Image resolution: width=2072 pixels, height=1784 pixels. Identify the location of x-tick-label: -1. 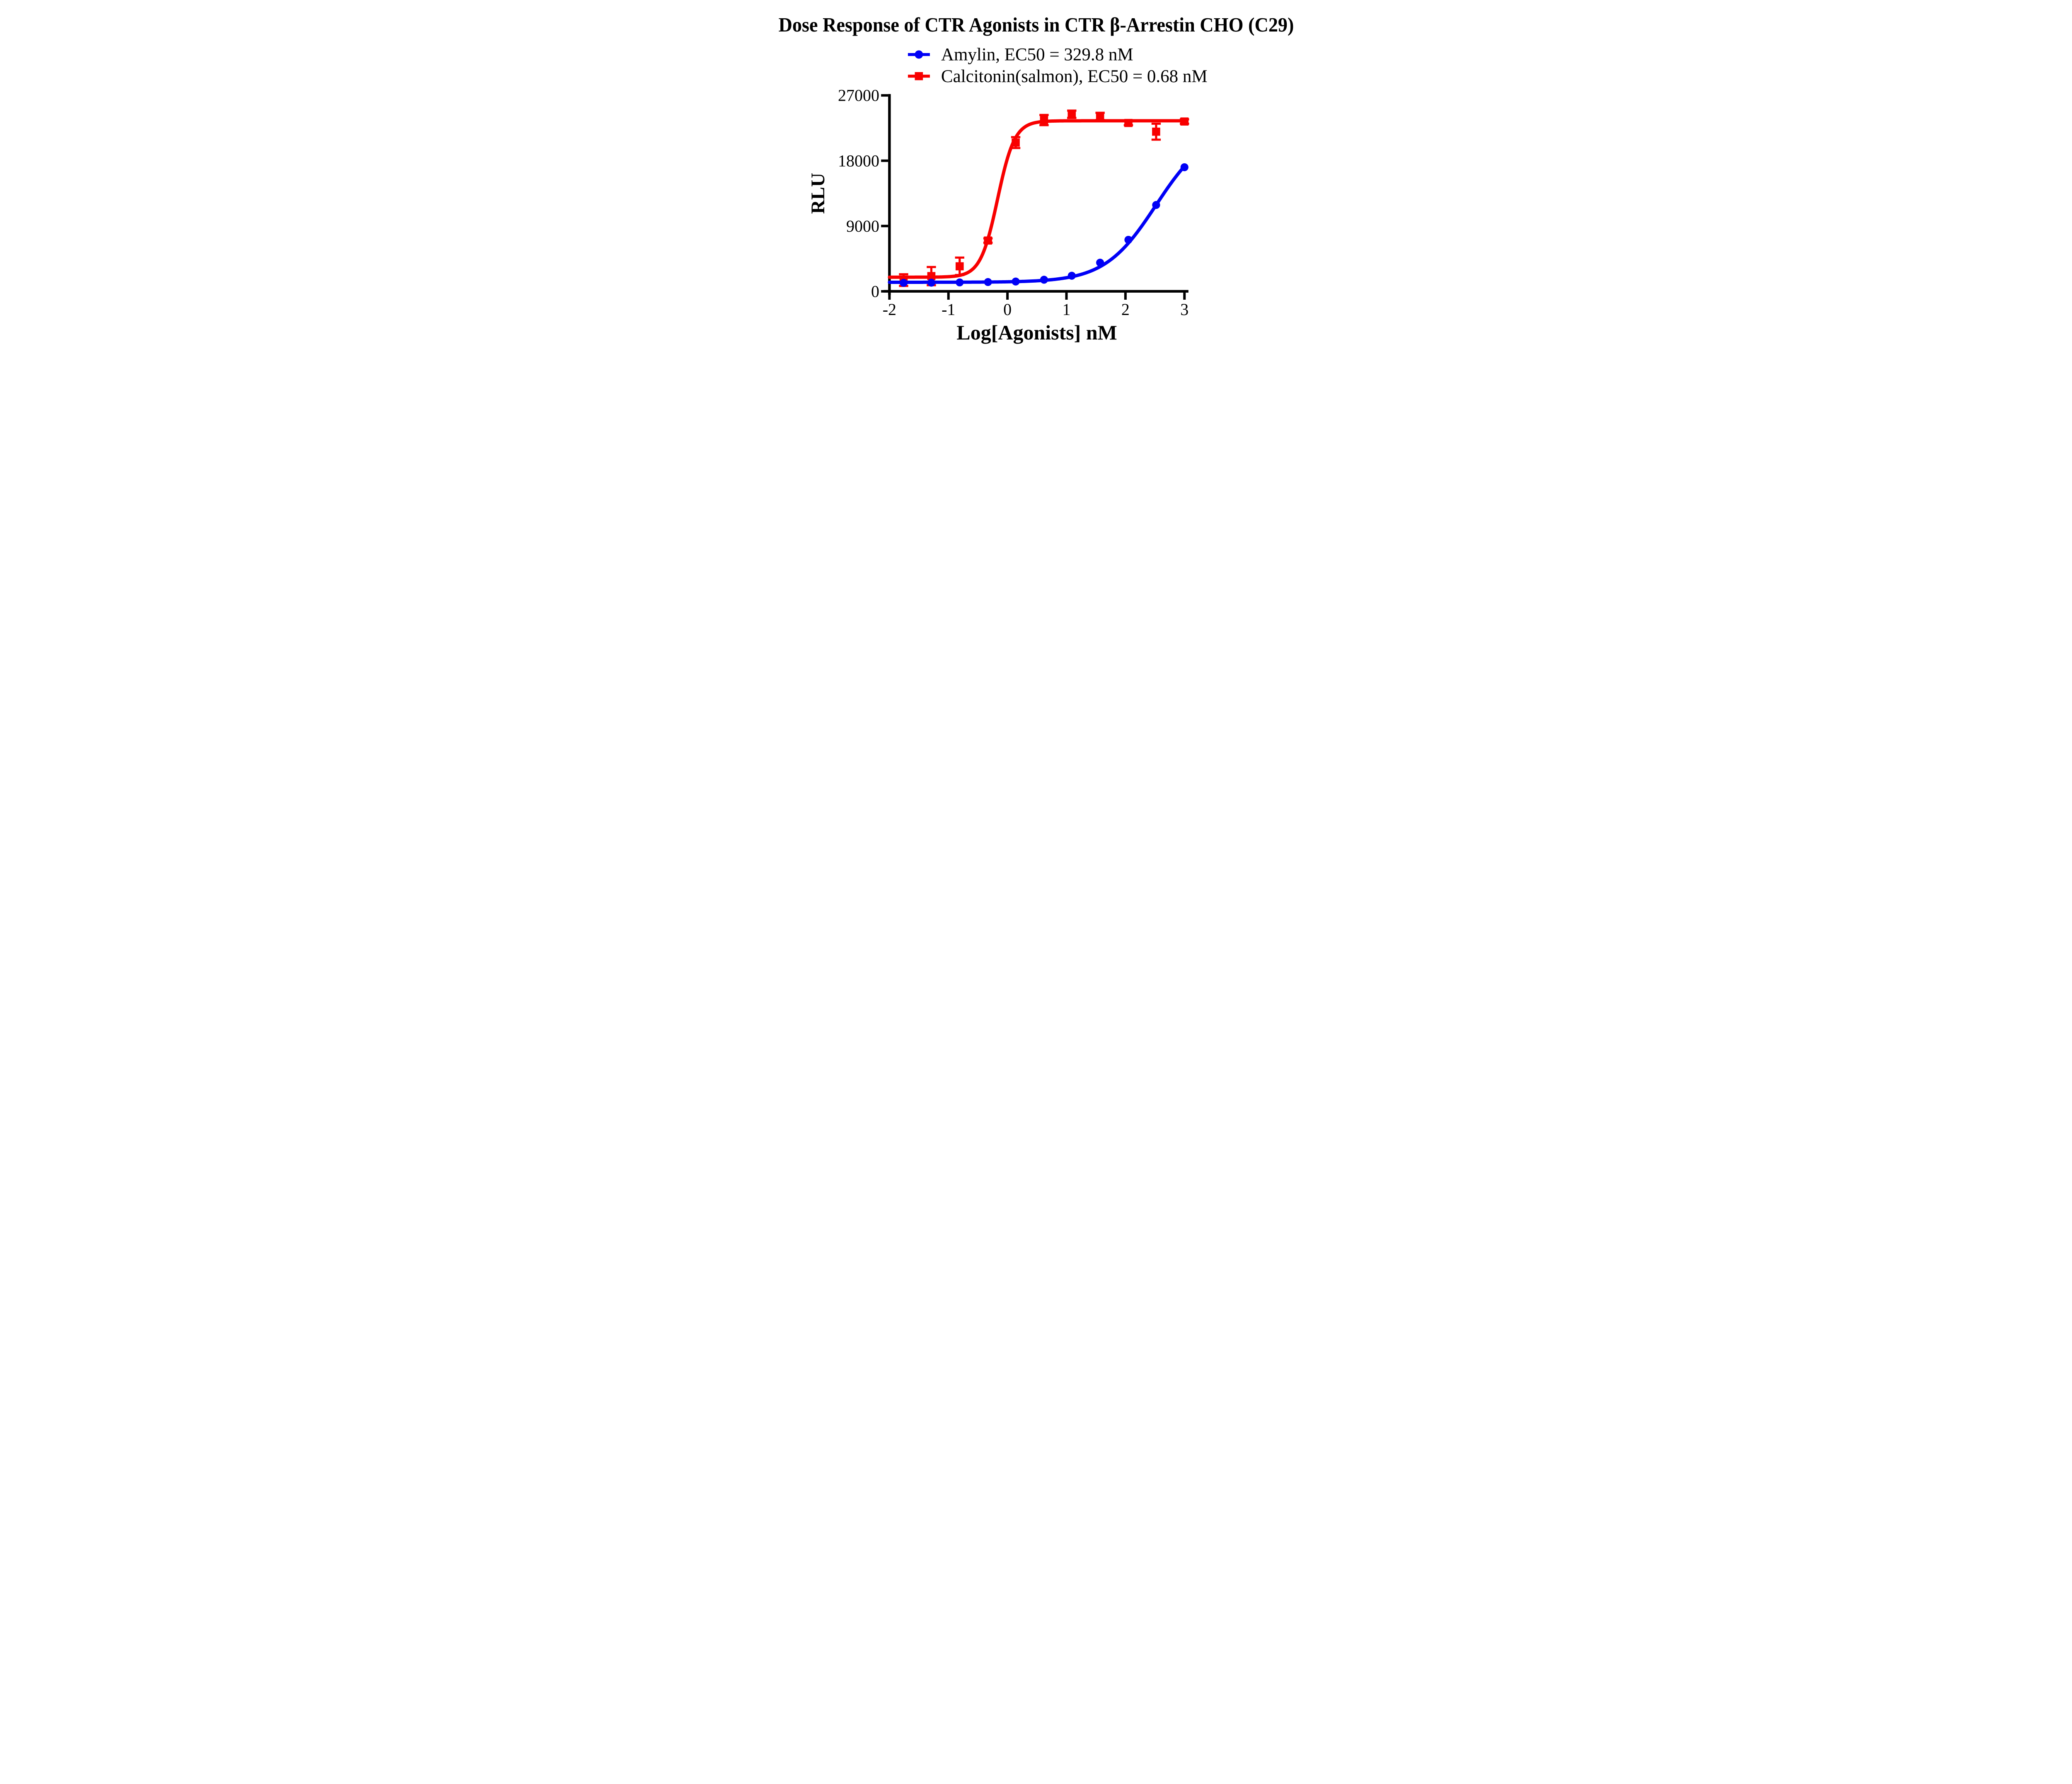
(948, 309).